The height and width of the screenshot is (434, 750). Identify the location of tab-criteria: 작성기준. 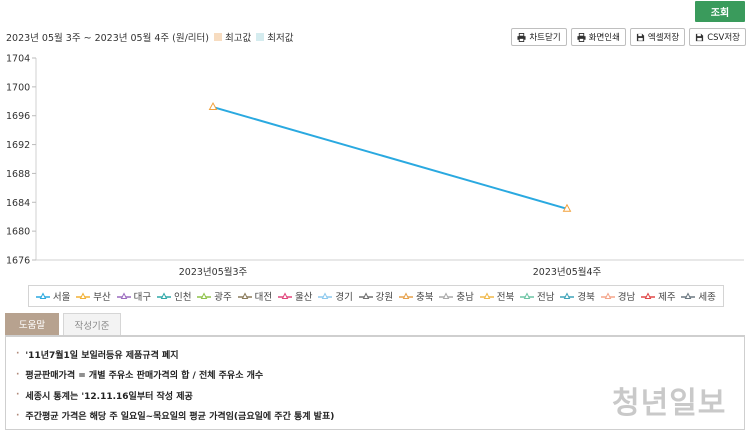
(92, 324).